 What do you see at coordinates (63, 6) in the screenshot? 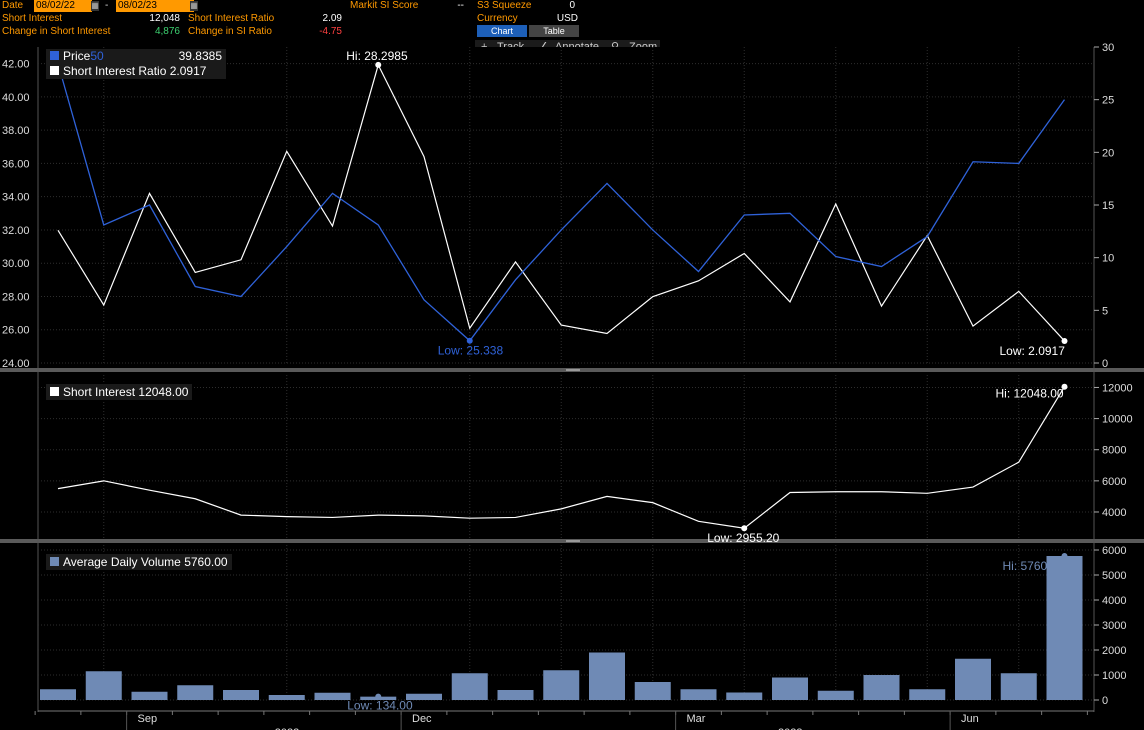
I see `start-date-field: 08/02/22` at bounding box center [63, 6].